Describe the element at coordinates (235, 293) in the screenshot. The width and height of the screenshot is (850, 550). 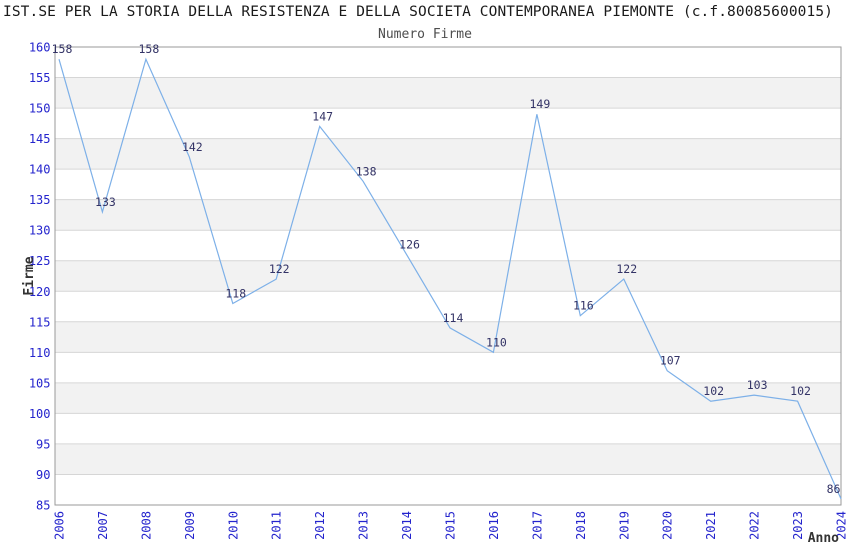
I see `data-label: 118` at that location.